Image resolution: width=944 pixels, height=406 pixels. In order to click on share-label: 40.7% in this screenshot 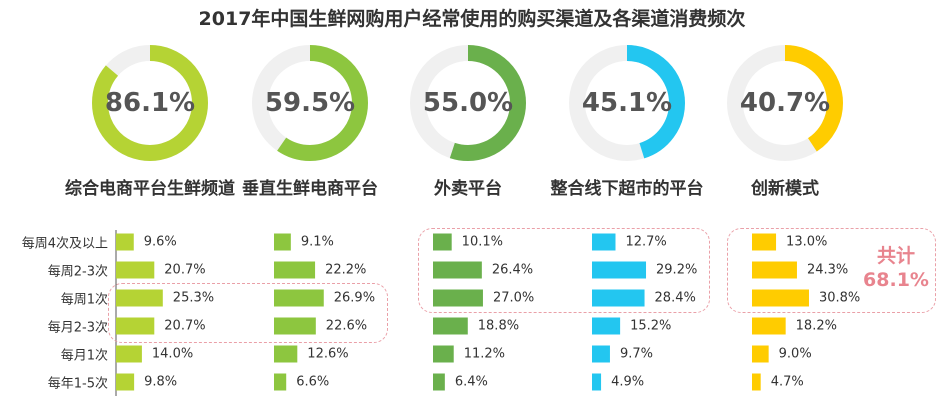, I will do `click(785, 103)`.